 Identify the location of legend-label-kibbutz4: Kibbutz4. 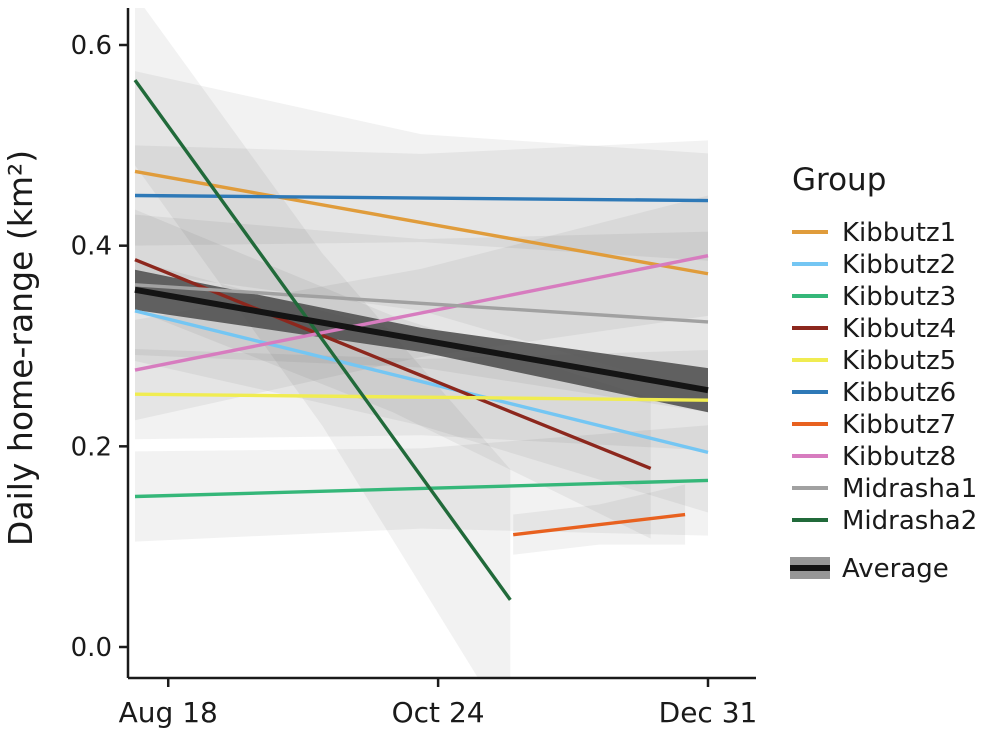
(899, 329).